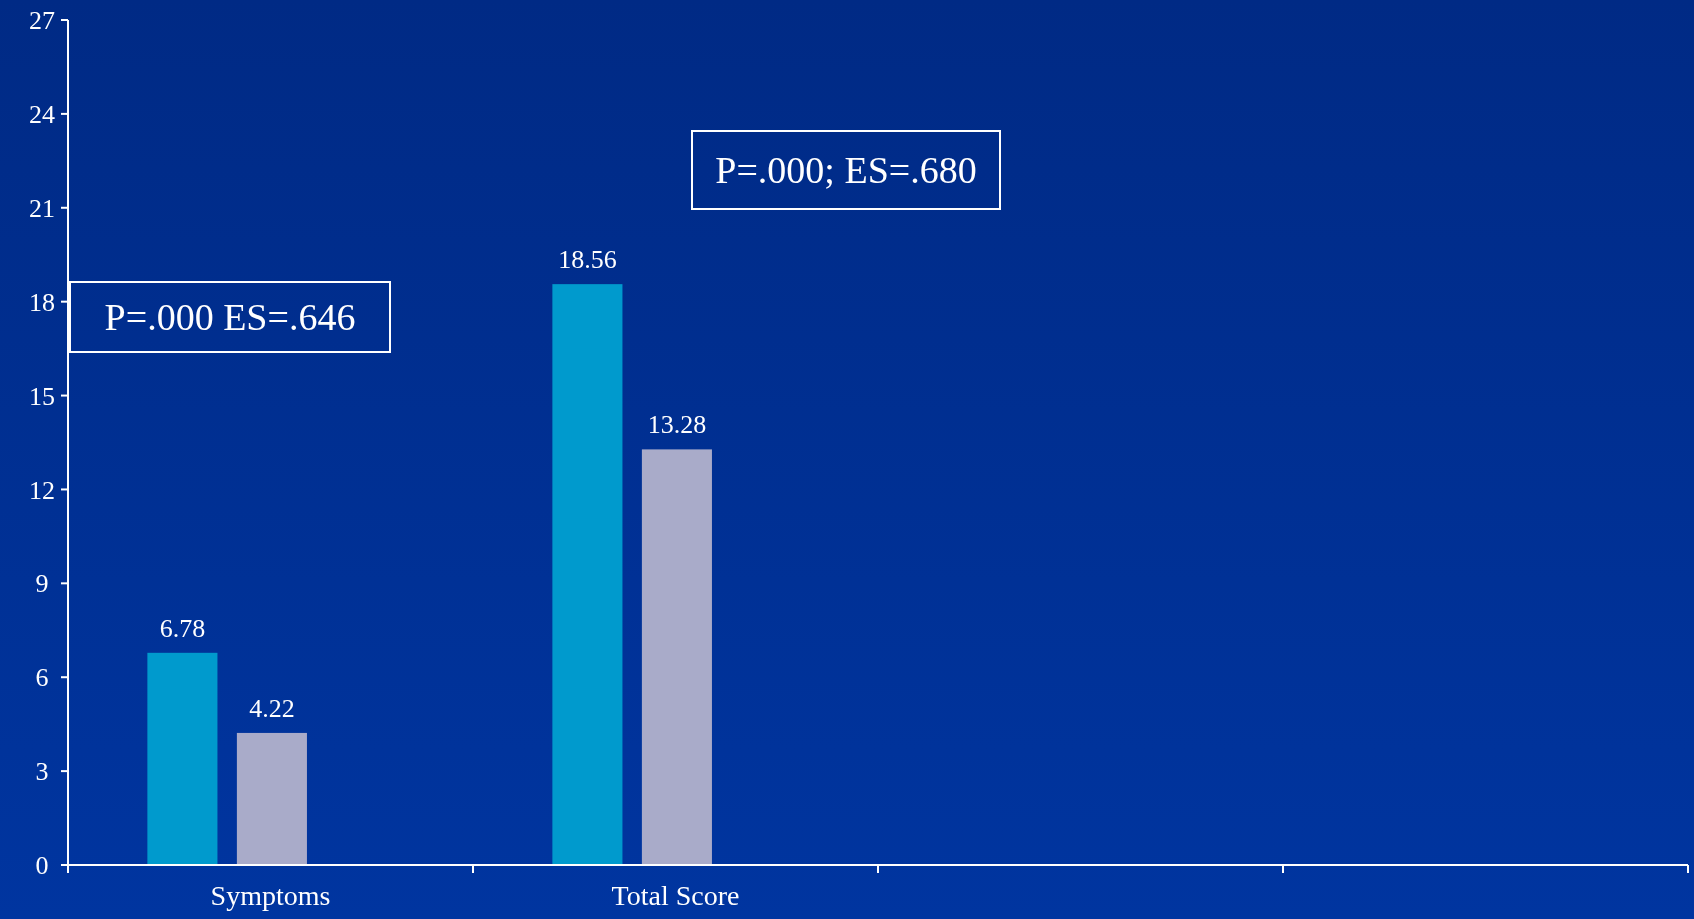 This screenshot has height=919, width=1694. I want to click on y-tick-label: 21, so click(42, 208).